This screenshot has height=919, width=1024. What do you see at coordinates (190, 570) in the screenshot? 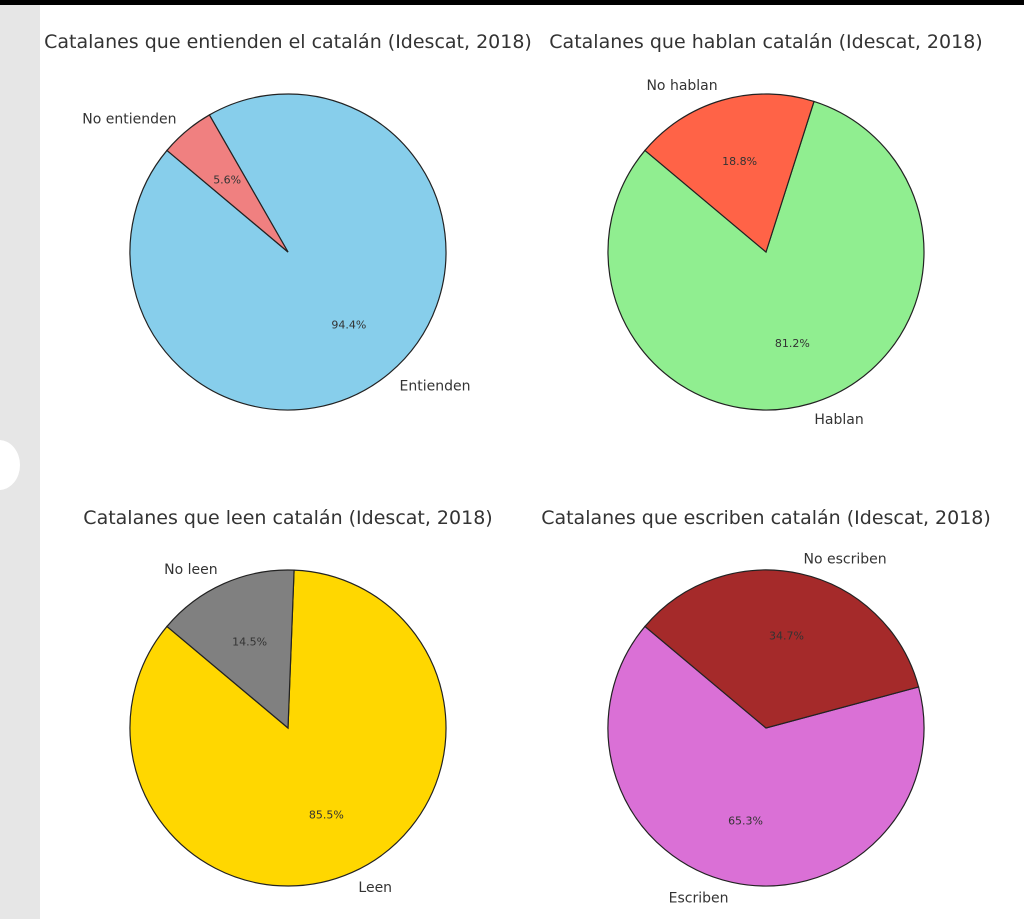
I see `slice-label: No leen` at bounding box center [190, 570].